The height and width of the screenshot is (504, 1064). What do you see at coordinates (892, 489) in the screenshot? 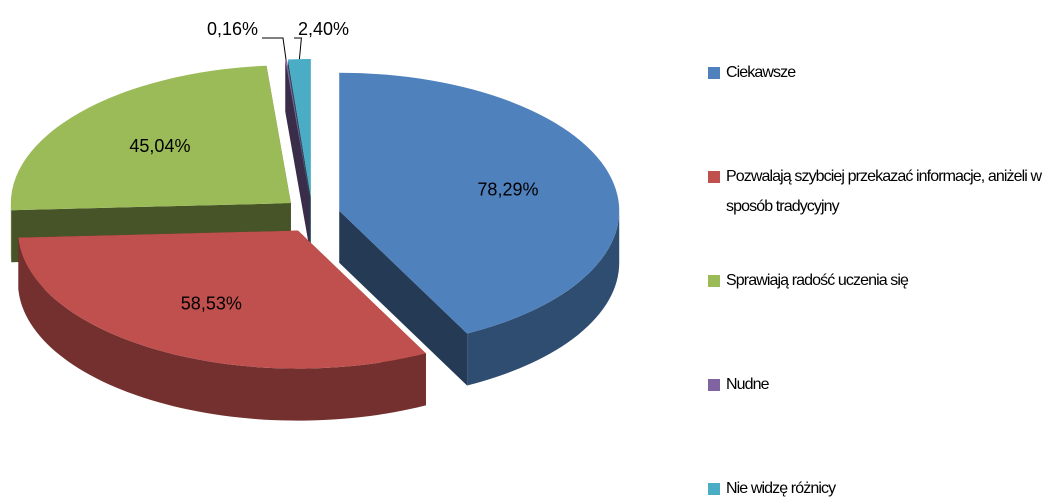
I see `legend-label: Nie widzę różnicy` at bounding box center [892, 489].